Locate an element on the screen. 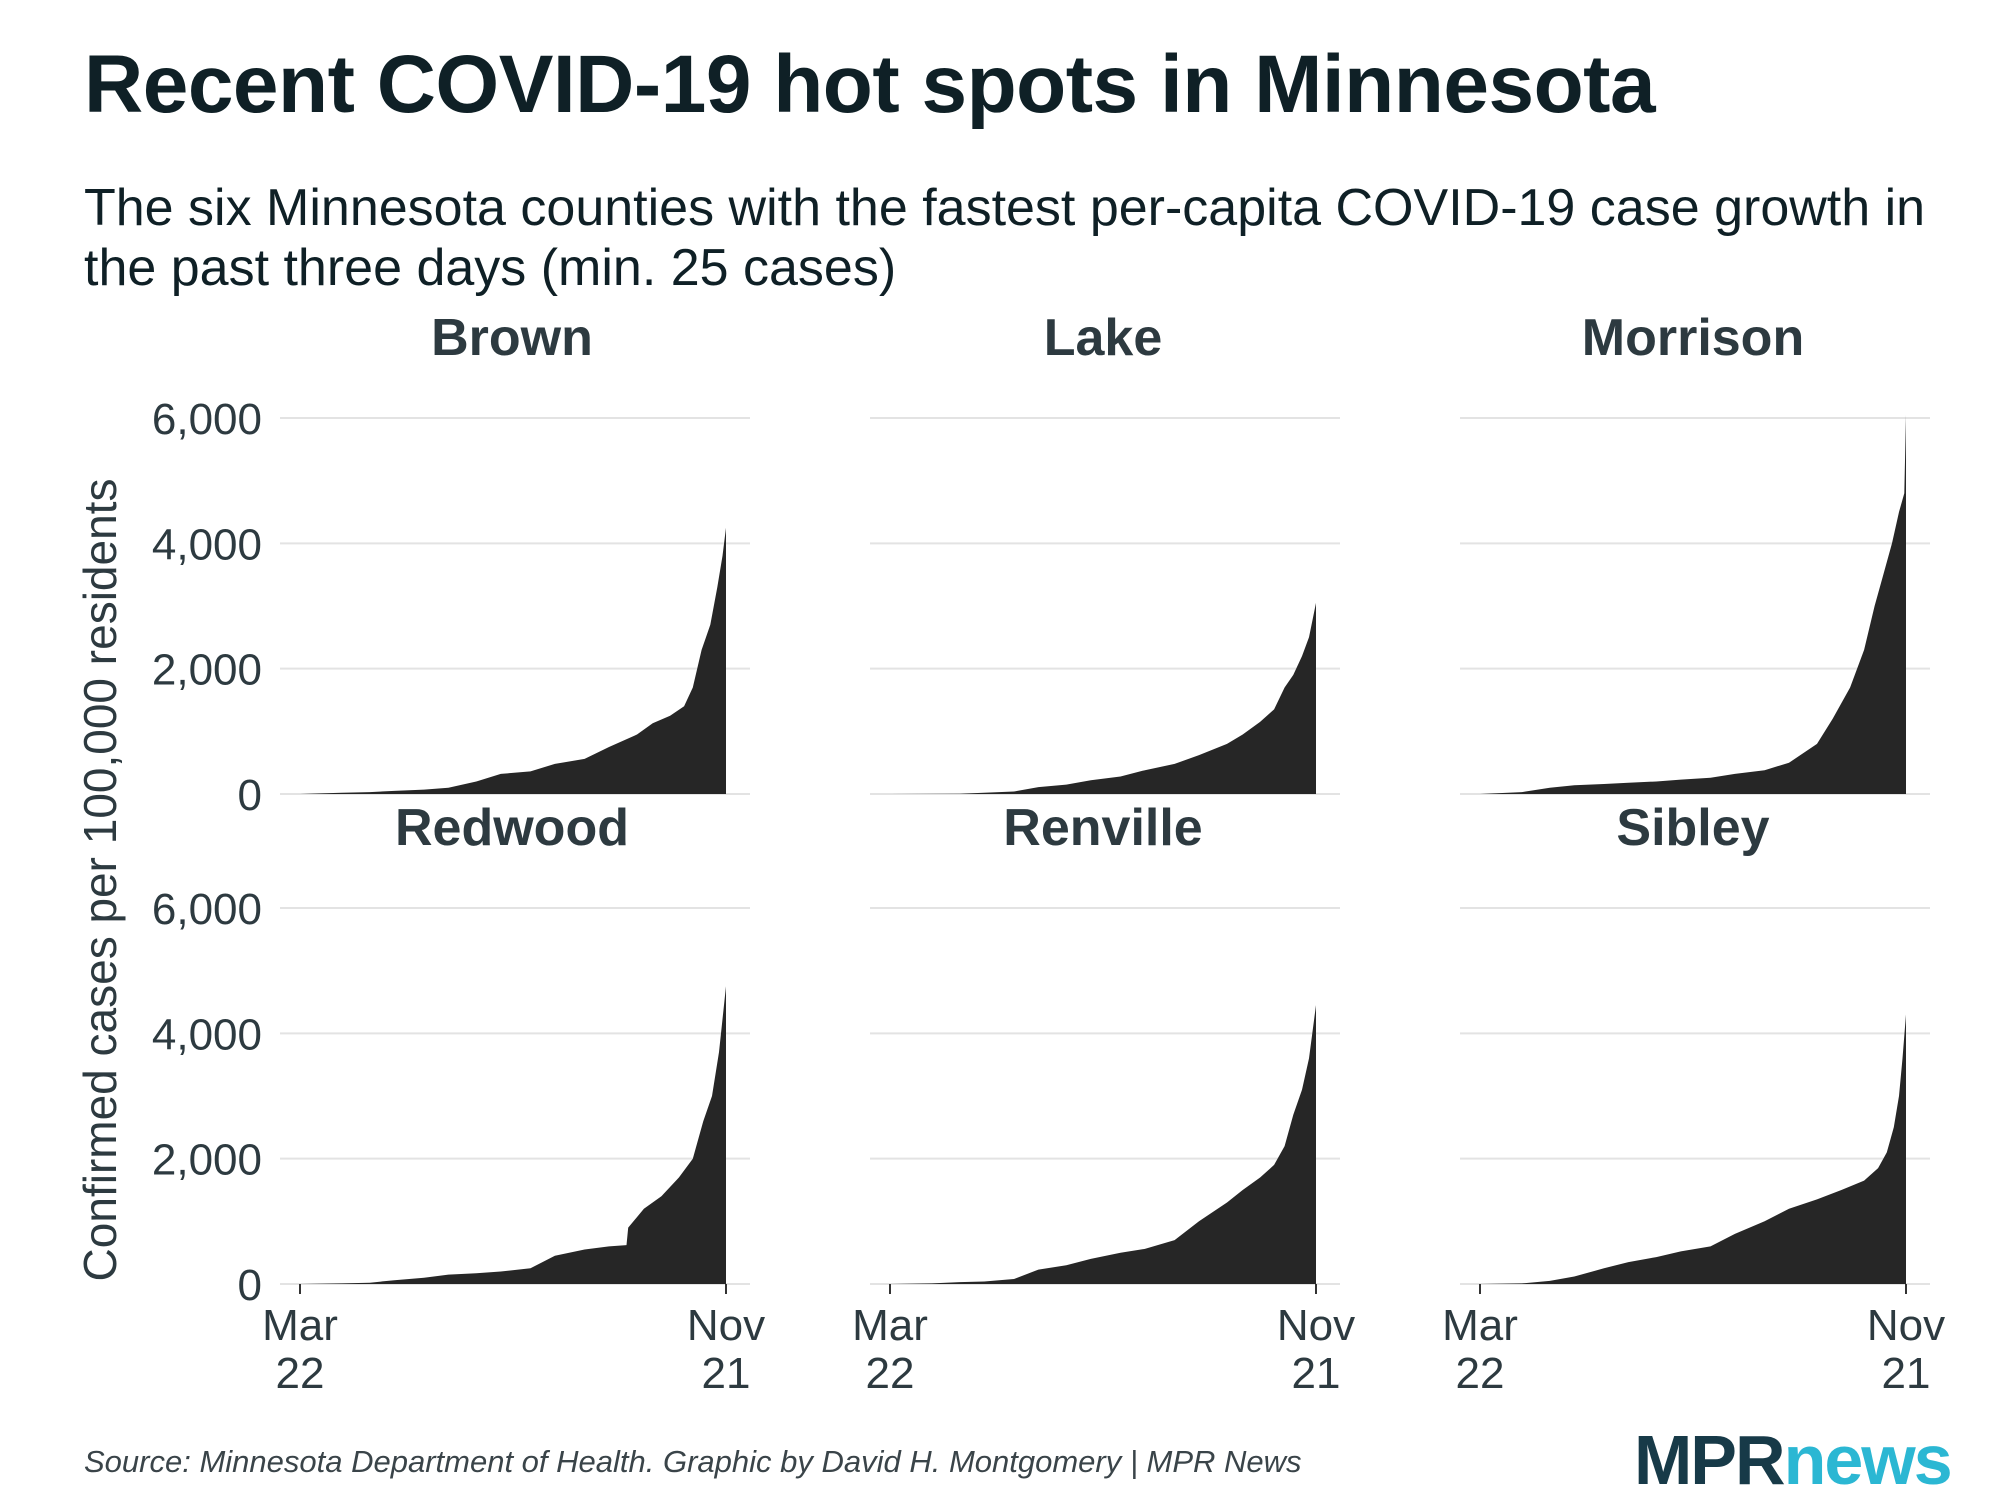  area-series-brown is located at coordinates (513, 660).